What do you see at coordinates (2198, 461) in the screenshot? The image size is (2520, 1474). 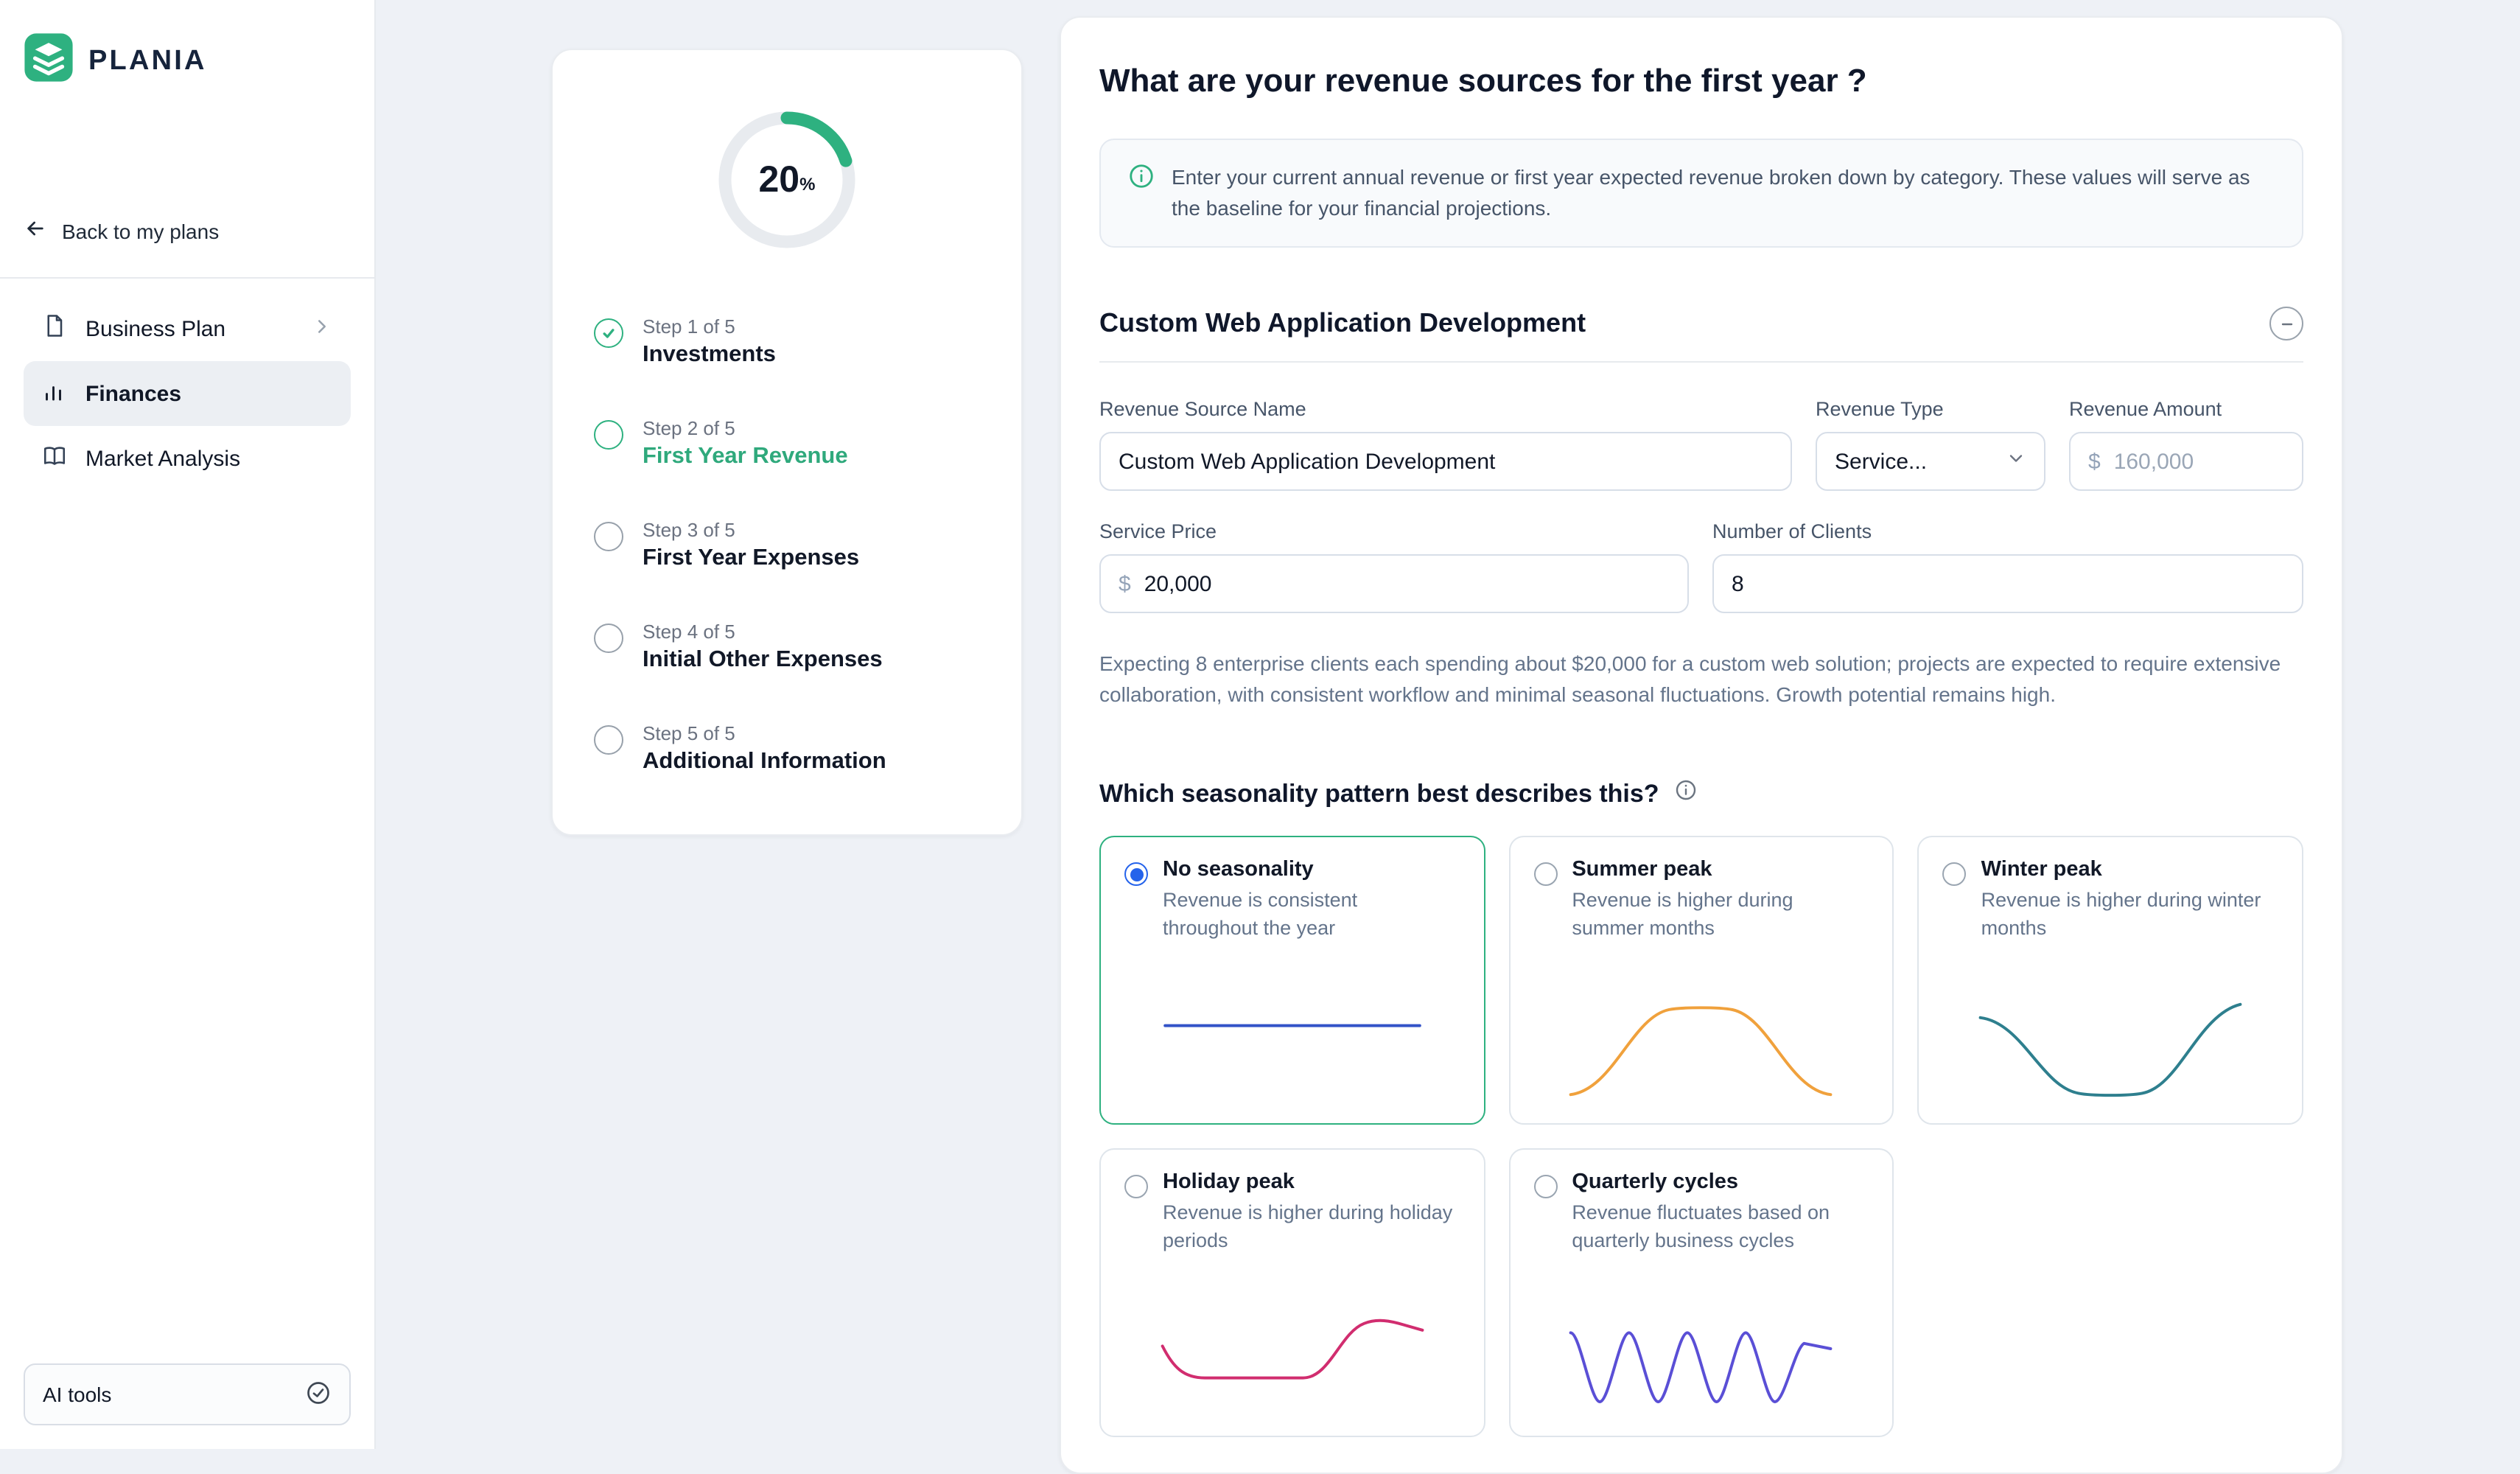 I see `revenue-amount-input` at bounding box center [2198, 461].